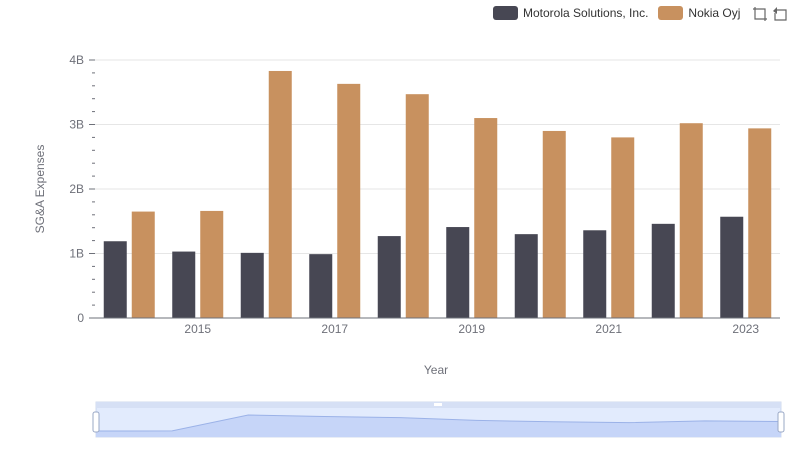 The width and height of the screenshot is (800, 461). I want to click on zoom-preview-line, so click(438, 423).